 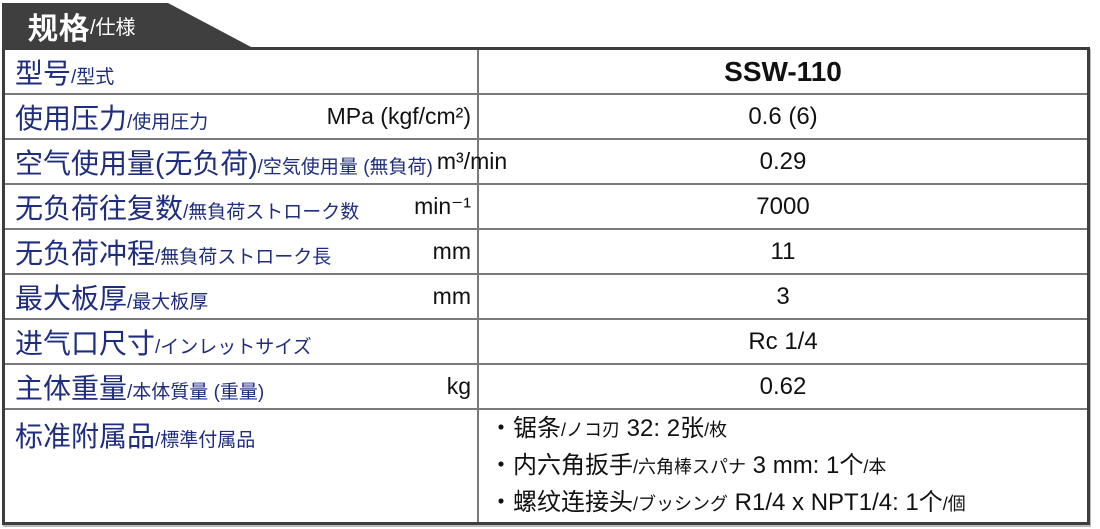 What do you see at coordinates (196, 392) in the screenshot?
I see `label-jp: /本体質量 (重量)` at bounding box center [196, 392].